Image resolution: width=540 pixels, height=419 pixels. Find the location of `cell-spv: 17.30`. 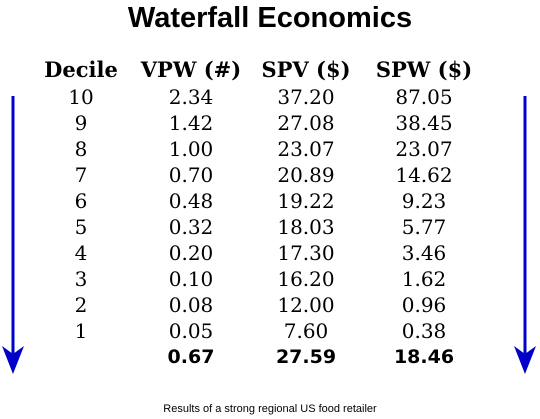

cell-spv: 17.30 is located at coordinates (306, 253).